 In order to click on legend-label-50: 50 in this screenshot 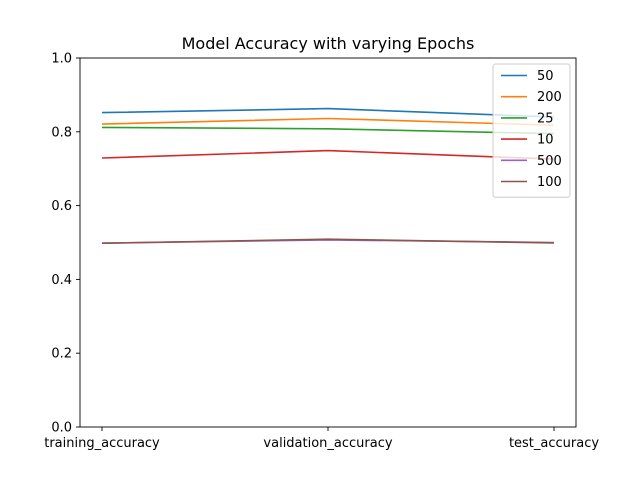, I will do `click(545, 76)`.